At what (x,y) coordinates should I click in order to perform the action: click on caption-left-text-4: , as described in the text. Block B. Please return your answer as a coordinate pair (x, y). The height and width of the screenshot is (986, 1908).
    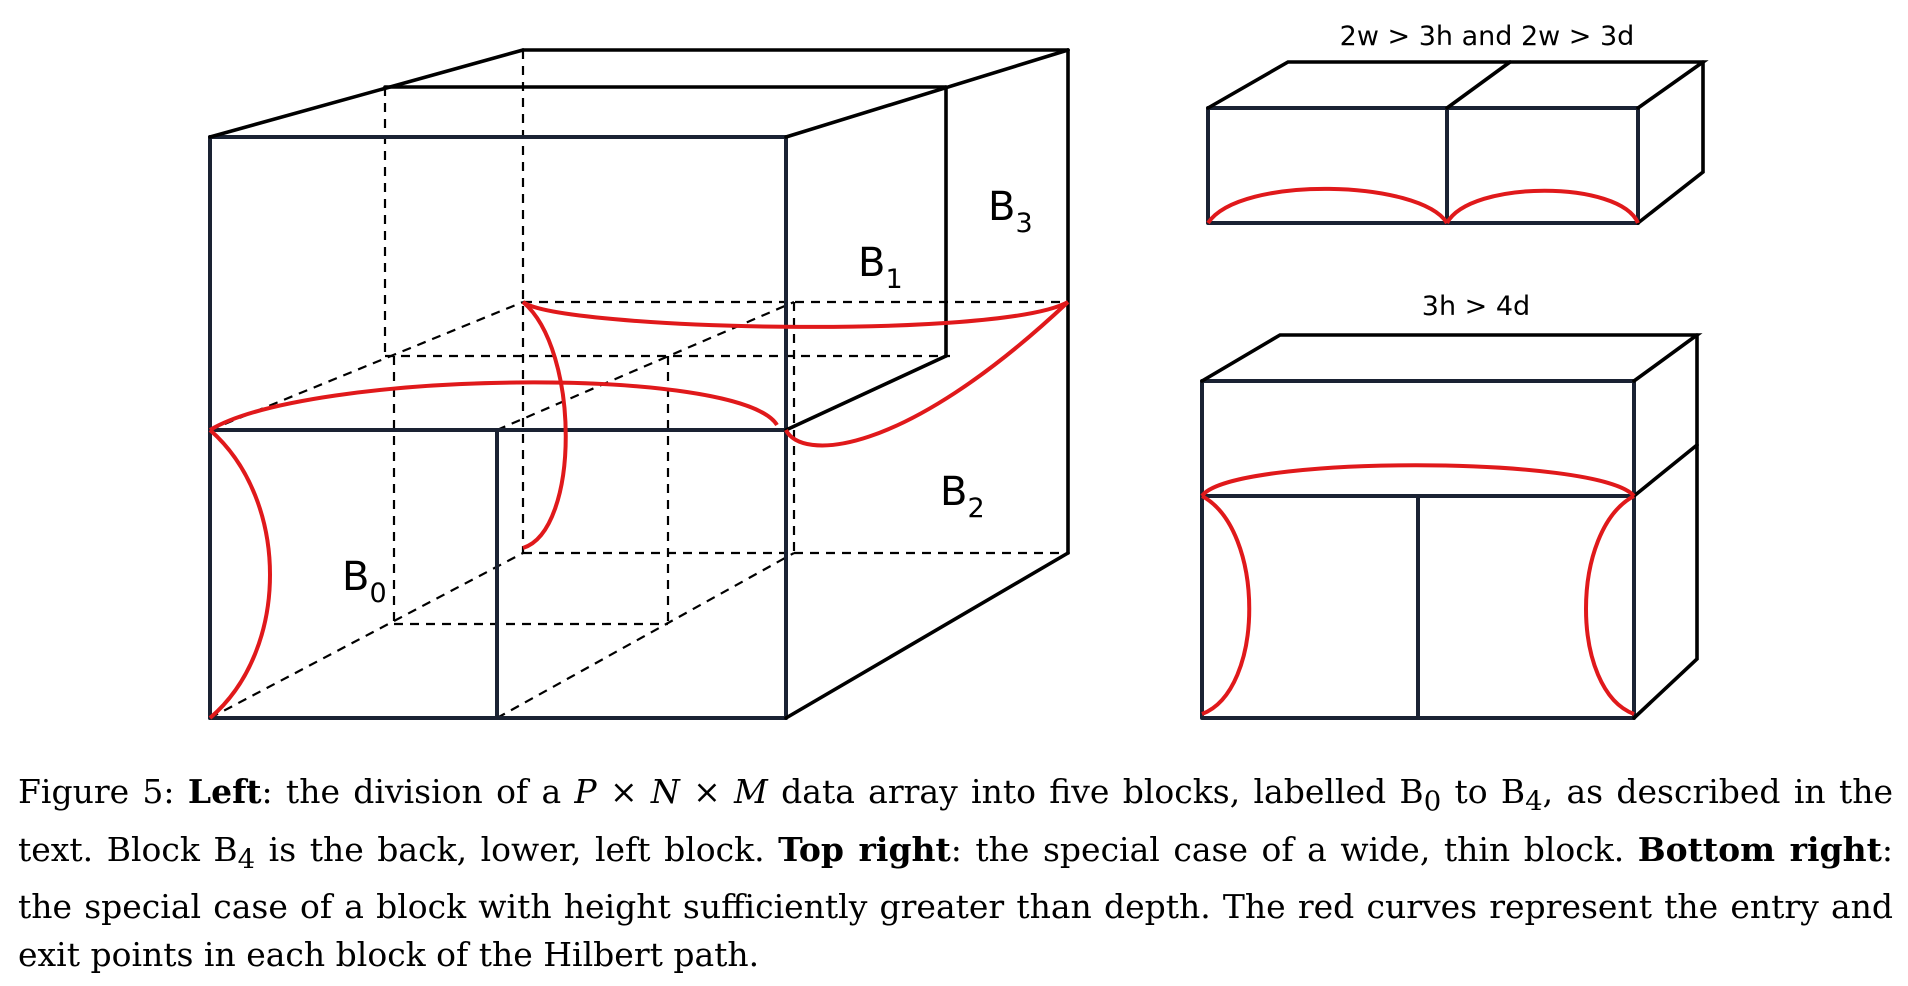
    Looking at the image, I should click on (956, 820).